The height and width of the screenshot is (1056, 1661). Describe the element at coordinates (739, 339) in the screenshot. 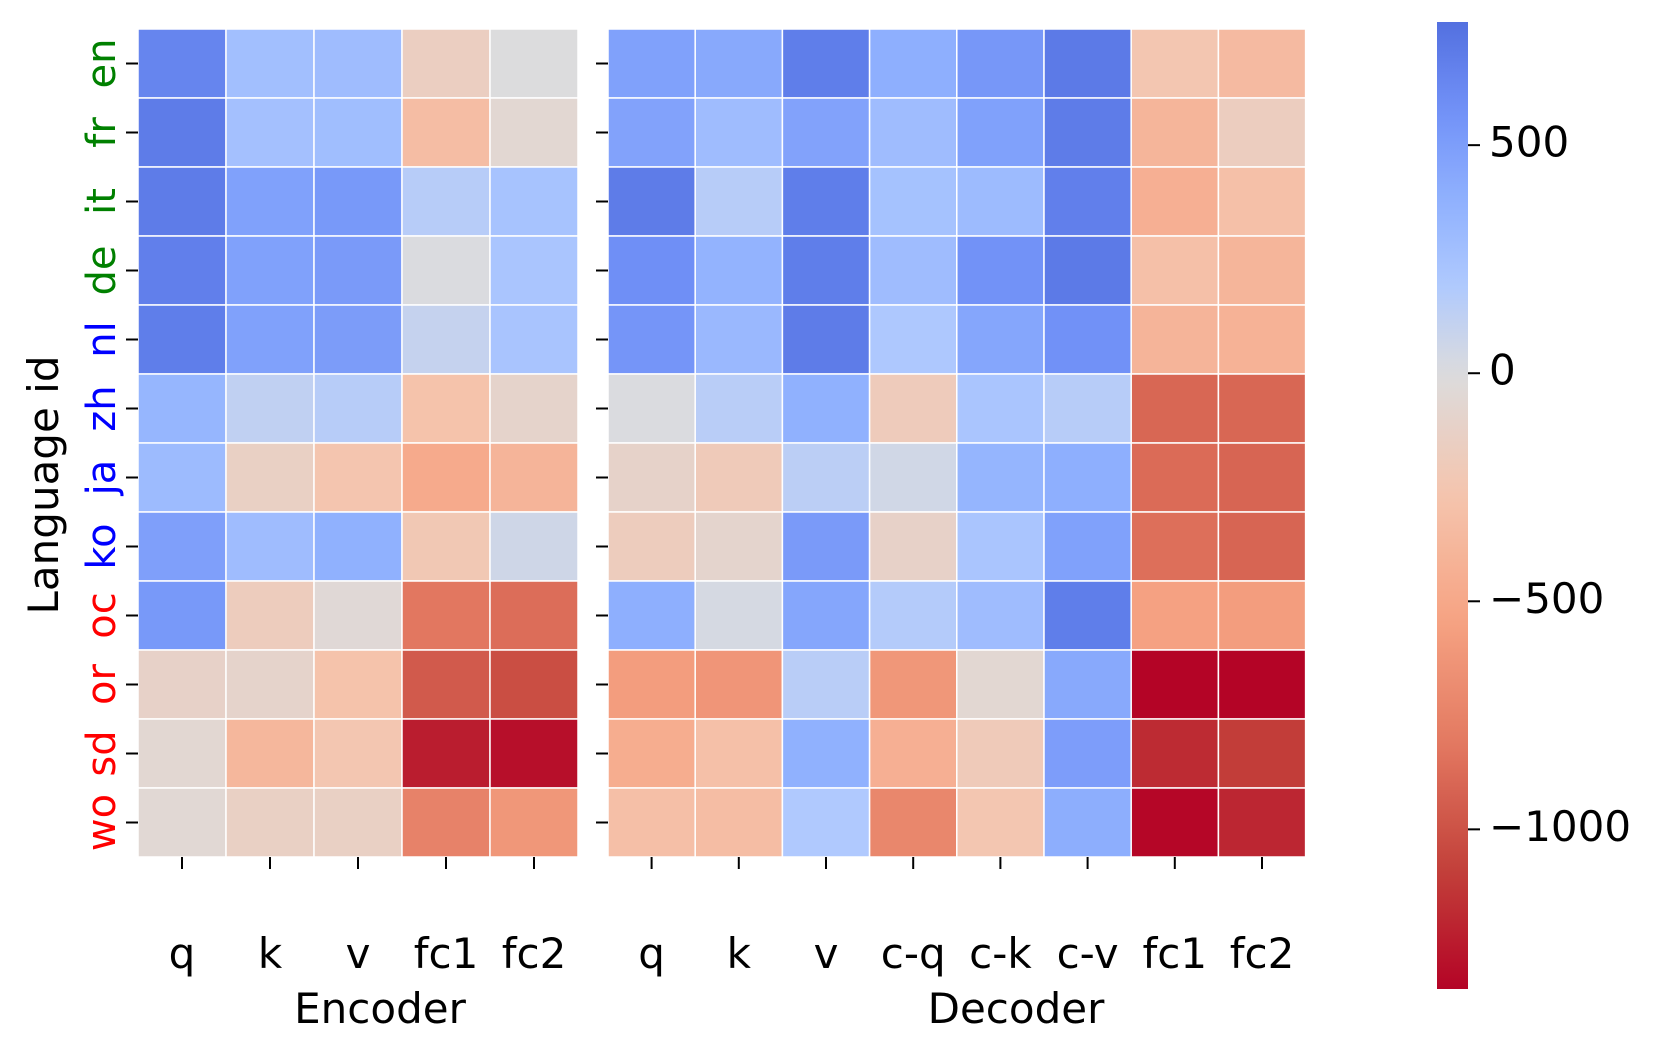

I see `dec-cell-nl-k` at that location.